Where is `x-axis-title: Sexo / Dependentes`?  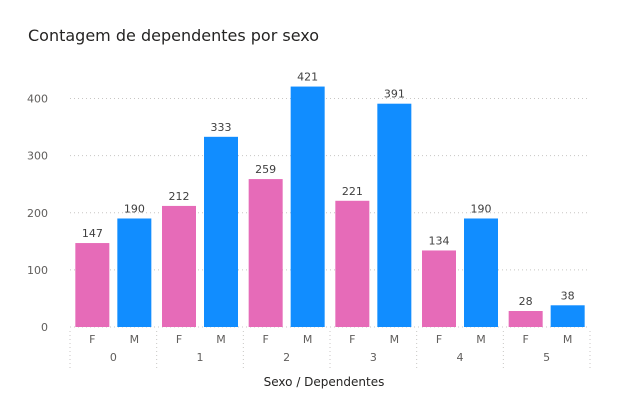 x-axis-title: Sexo / Dependentes is located at coordinates (324, 382).